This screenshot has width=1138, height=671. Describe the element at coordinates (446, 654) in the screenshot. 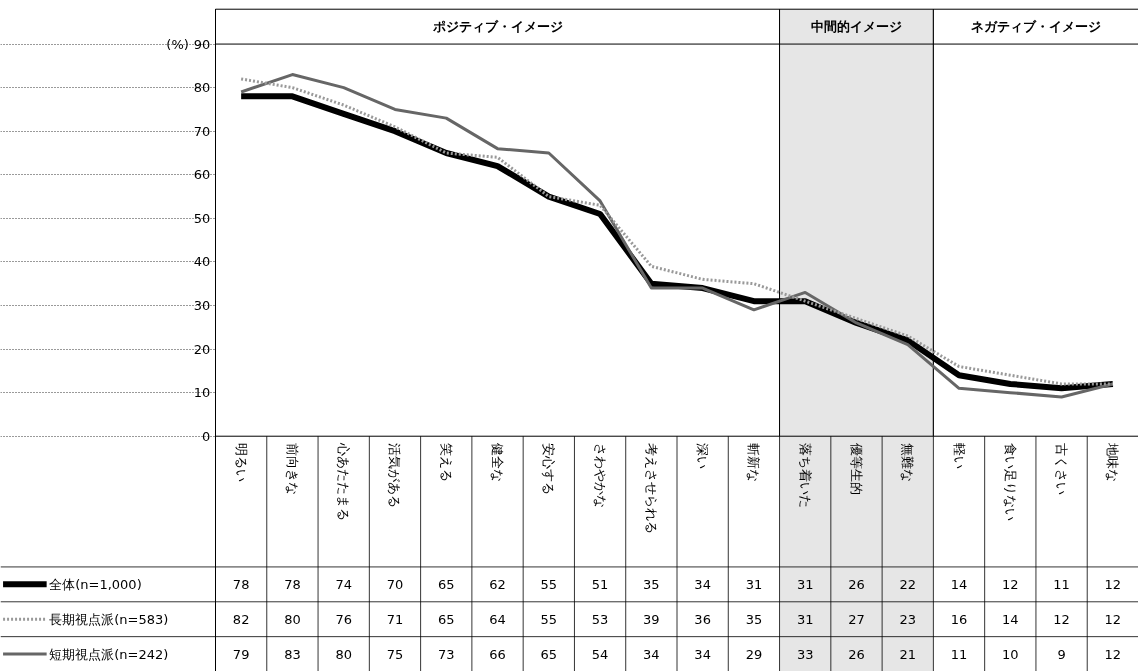

I see `data-label: 73` at that location.